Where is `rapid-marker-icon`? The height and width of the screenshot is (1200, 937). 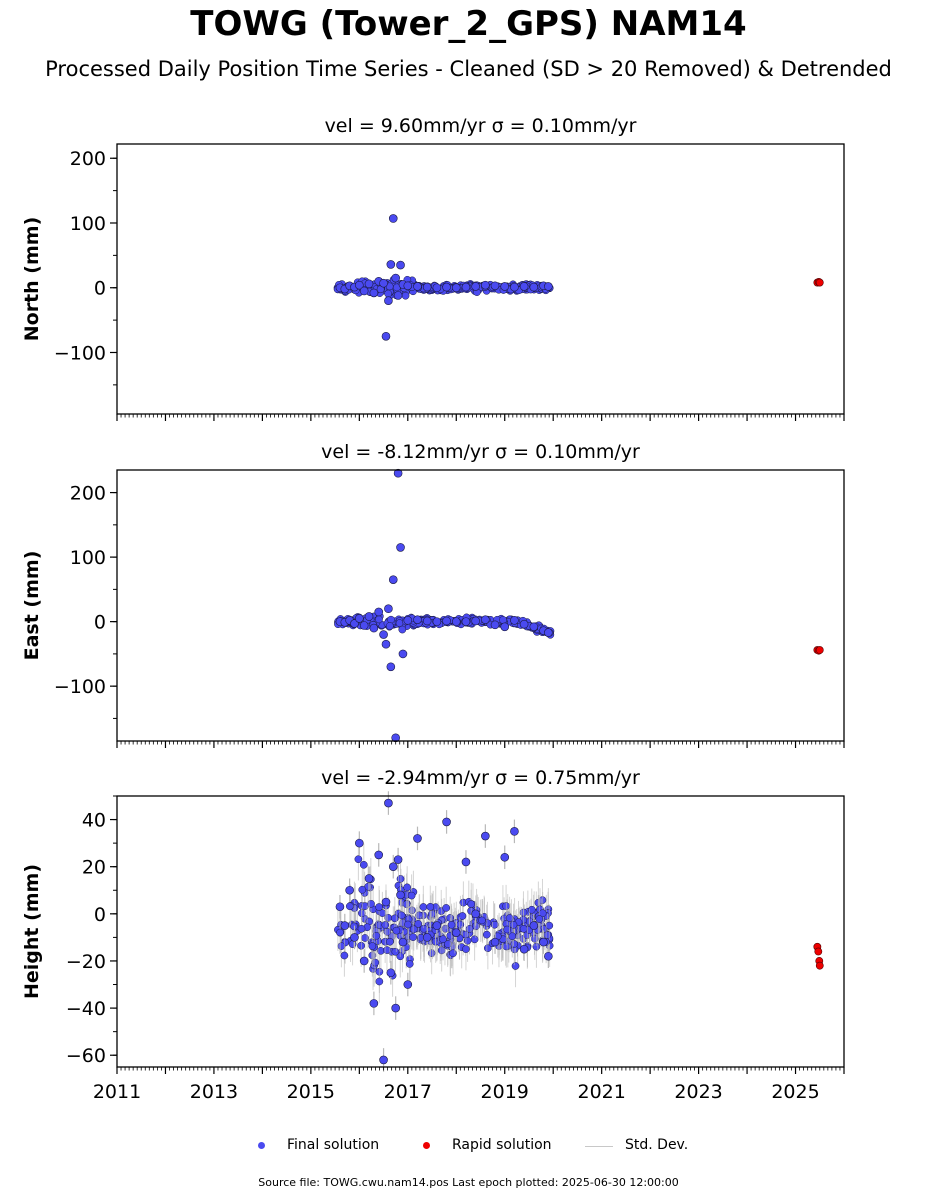
rapid-marker-icon is located at coordinates (426, 1145).